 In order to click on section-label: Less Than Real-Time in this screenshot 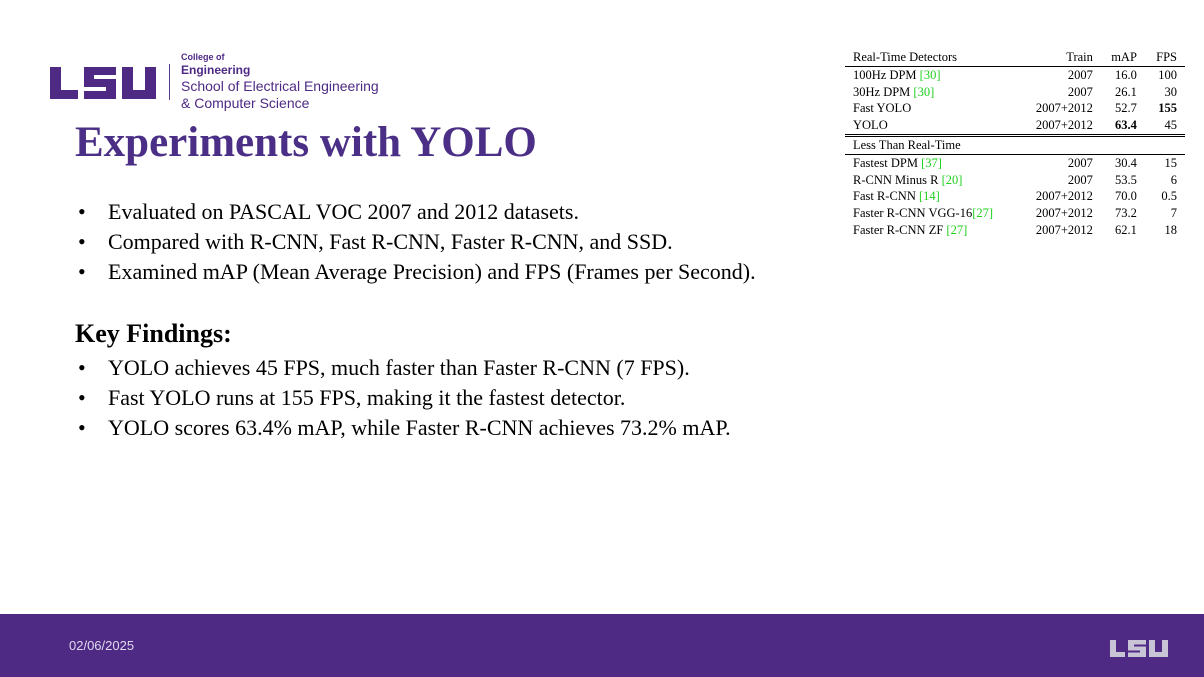, I will do `click(1015, 144)`.